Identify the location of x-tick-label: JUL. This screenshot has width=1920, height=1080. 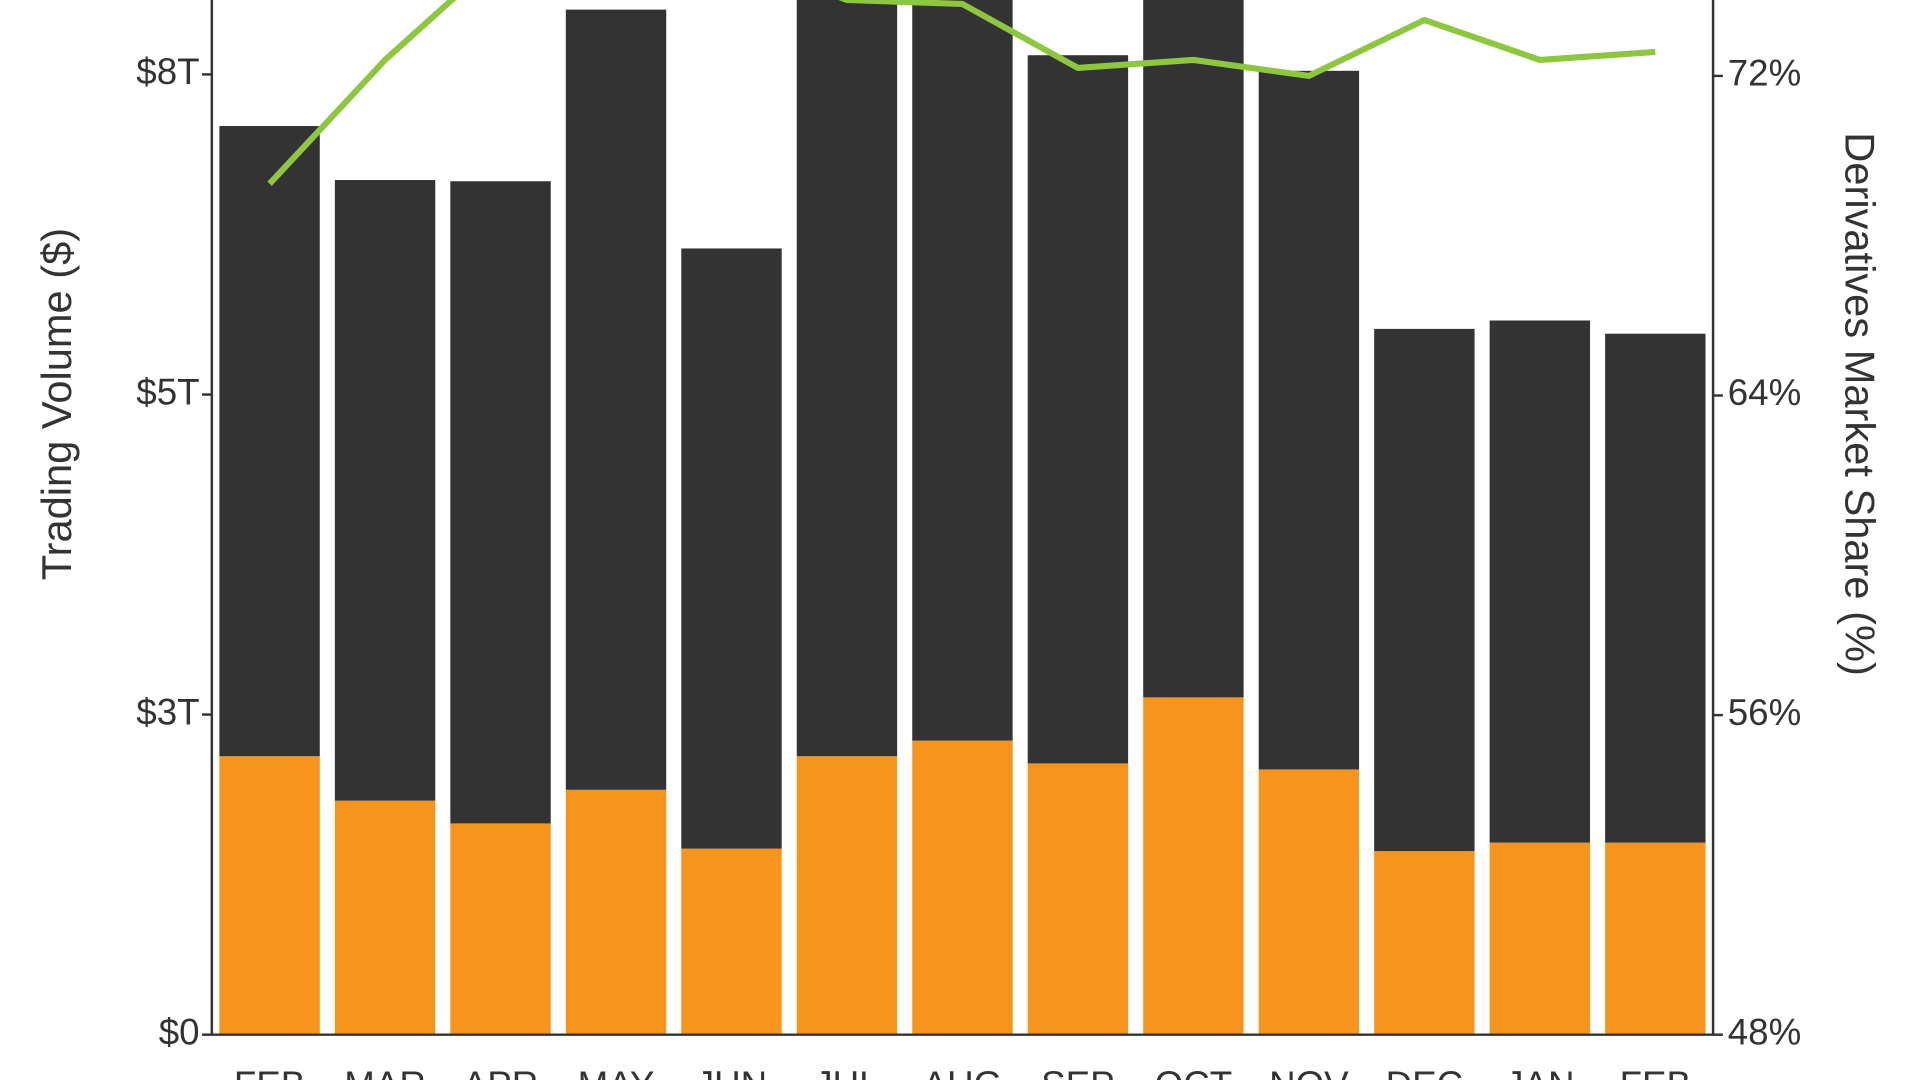
(846, 1072).